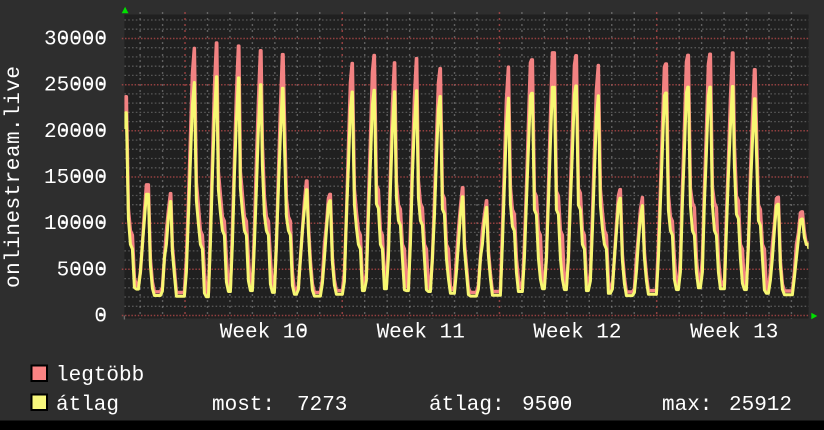 The image size is (824, 430). What do you see at coordinates (75, 40) in the screenshot?
I see `svg-text: 30000` at bounding box center [75, 40].